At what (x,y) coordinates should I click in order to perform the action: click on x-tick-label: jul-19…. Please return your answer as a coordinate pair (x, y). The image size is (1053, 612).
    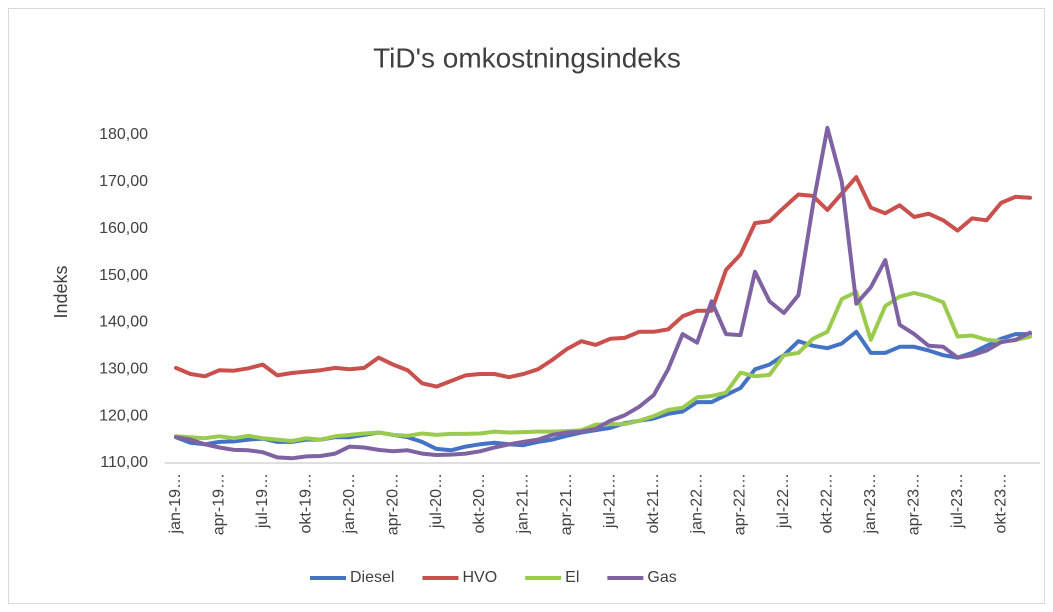
    Looking at the image, I should click on (262, 501).